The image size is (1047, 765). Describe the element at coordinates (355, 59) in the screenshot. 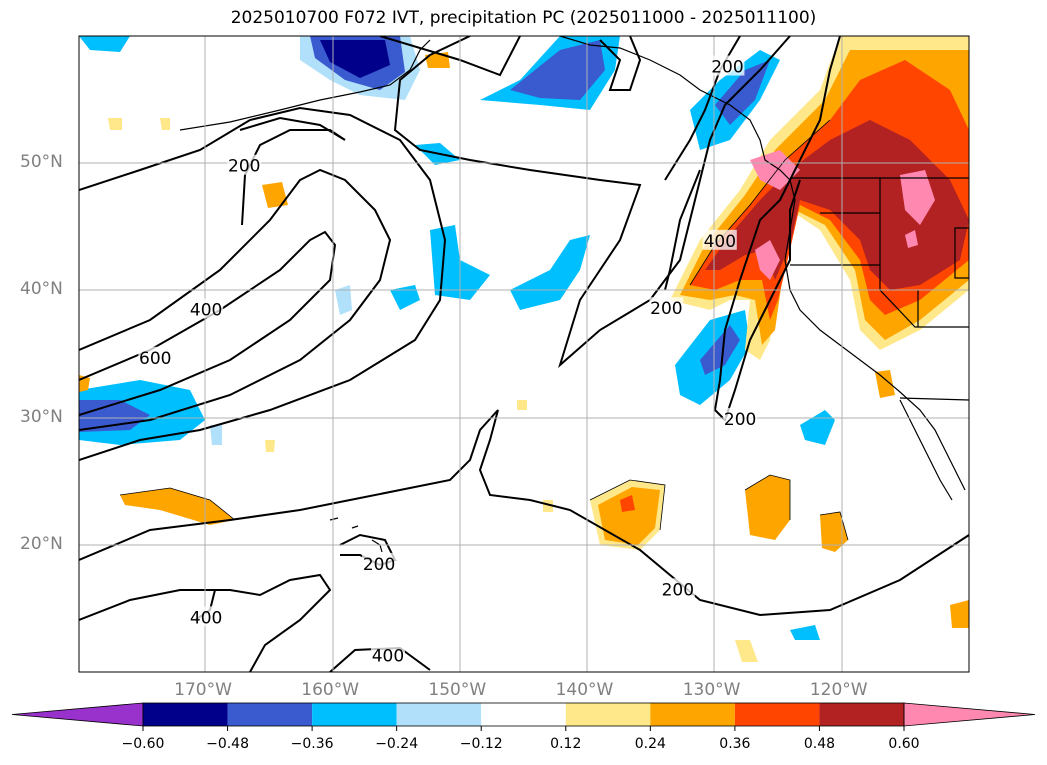

I see `neg-area-aleutian-deep` at that location.